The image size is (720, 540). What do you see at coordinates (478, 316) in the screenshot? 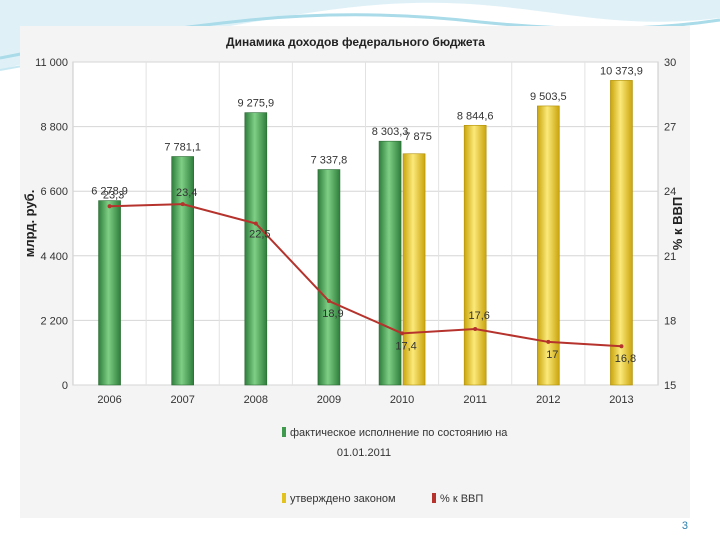
I see `gdp-label-2011: 17,6` at bounding box center [478, 316].